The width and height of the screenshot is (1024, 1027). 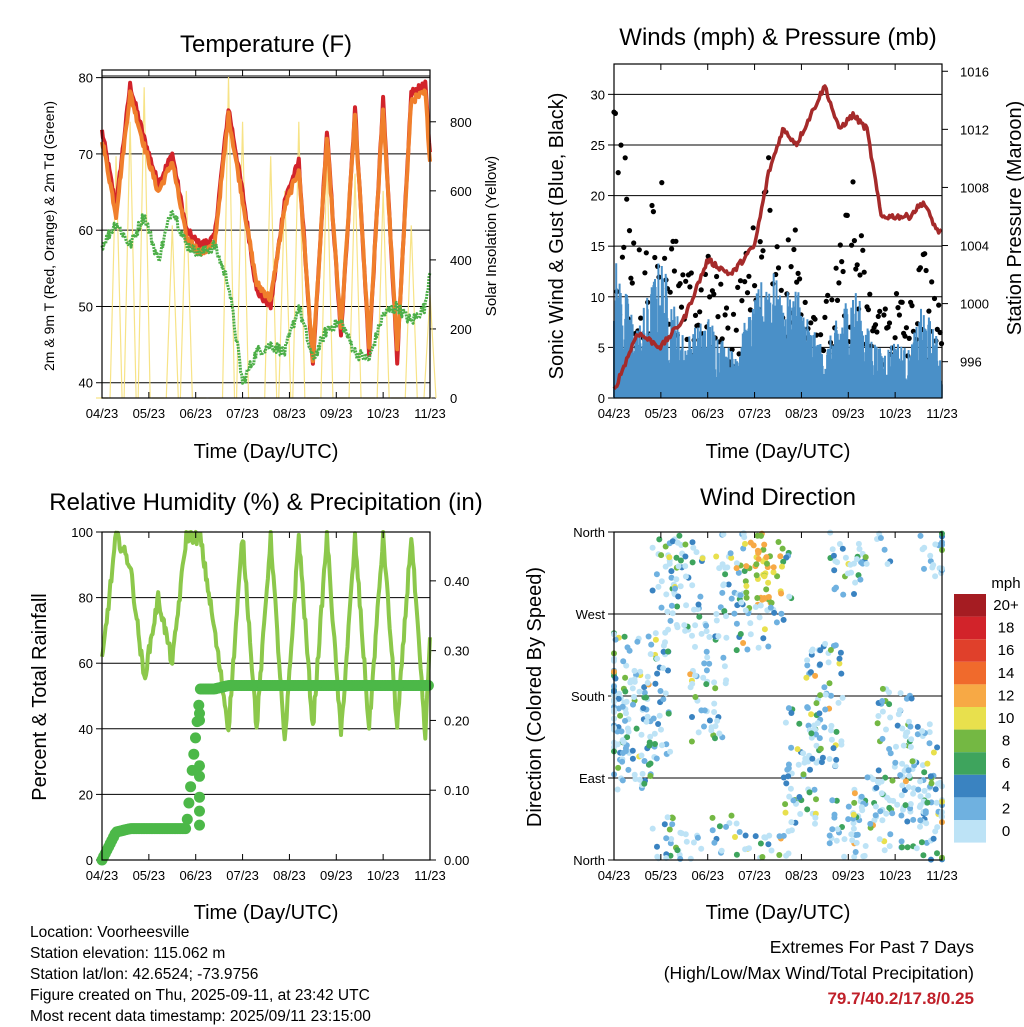 What do you see at coordinates (242, 875) in the screenshot?
I see `humidity-xtick-label: 07/23` at bounding box center [242, 875].